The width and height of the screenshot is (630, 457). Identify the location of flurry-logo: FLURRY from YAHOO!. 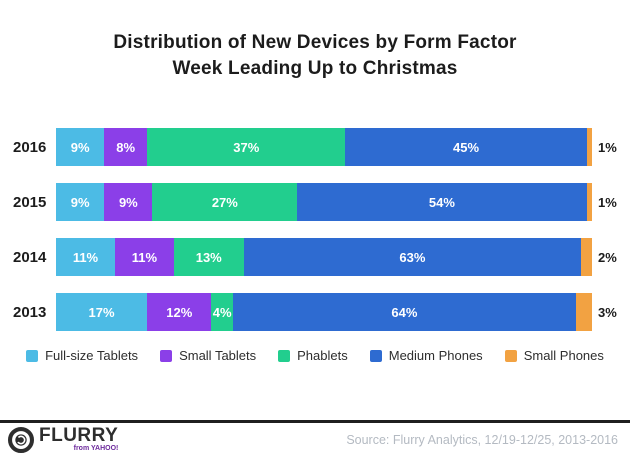
(63, 439).